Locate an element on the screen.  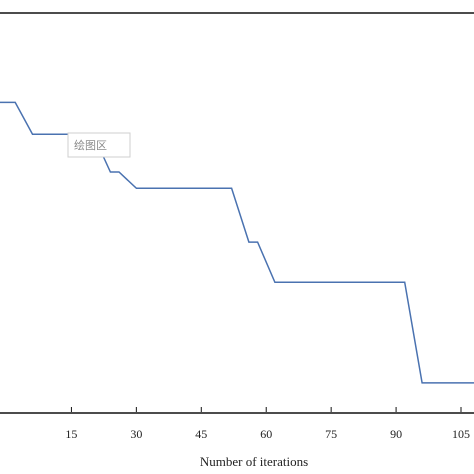
x-axis-tick-labels: 15 30 45 60 75 90 105 is located at coordinates (267, 434).